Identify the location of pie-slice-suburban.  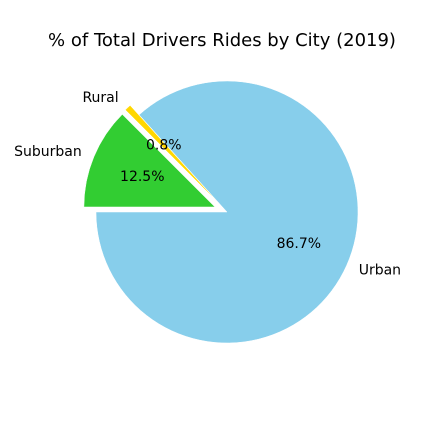
(149, 161).